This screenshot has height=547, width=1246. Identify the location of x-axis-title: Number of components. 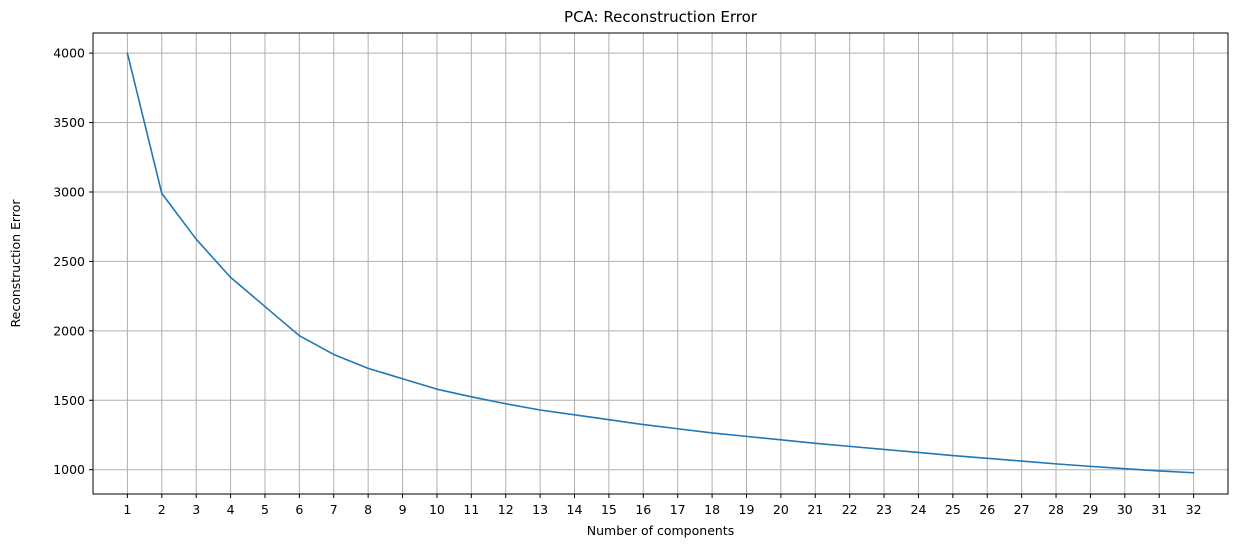
(660, 530).